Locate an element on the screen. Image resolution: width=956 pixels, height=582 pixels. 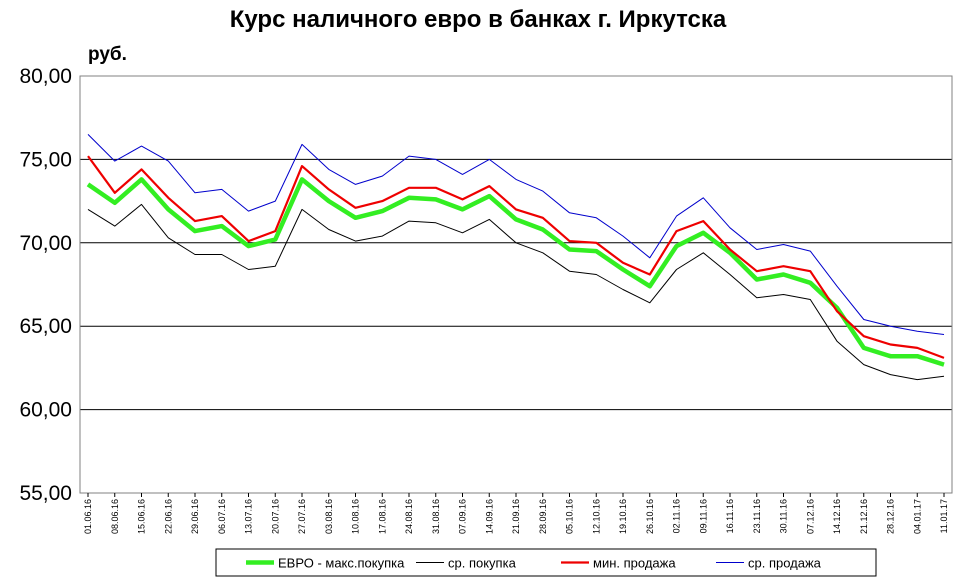
y-tick-label: 70,00 is located at coordinates (45, 243).